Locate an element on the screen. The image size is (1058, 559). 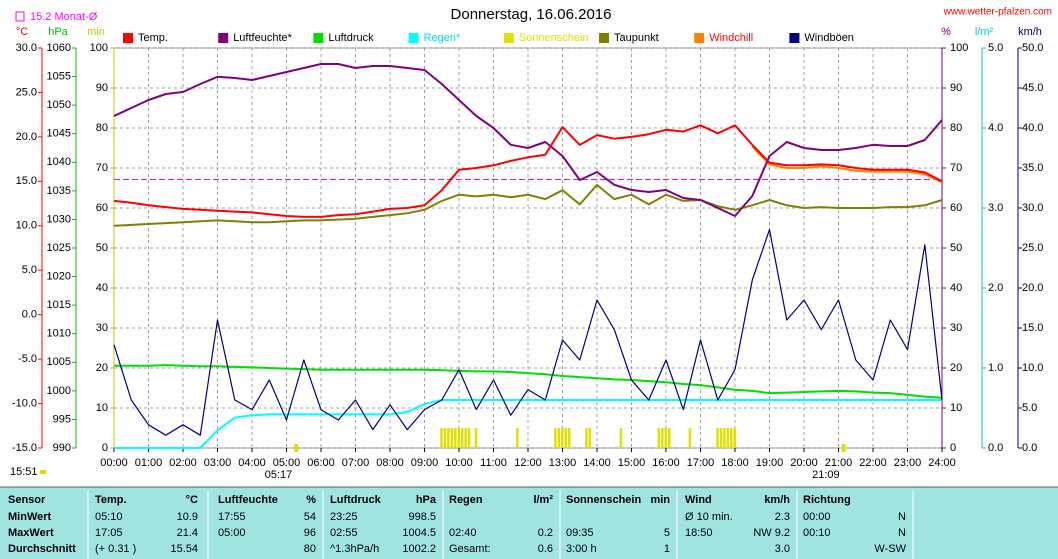
y-tick-label: 20 is located at coordinates (956, 368).